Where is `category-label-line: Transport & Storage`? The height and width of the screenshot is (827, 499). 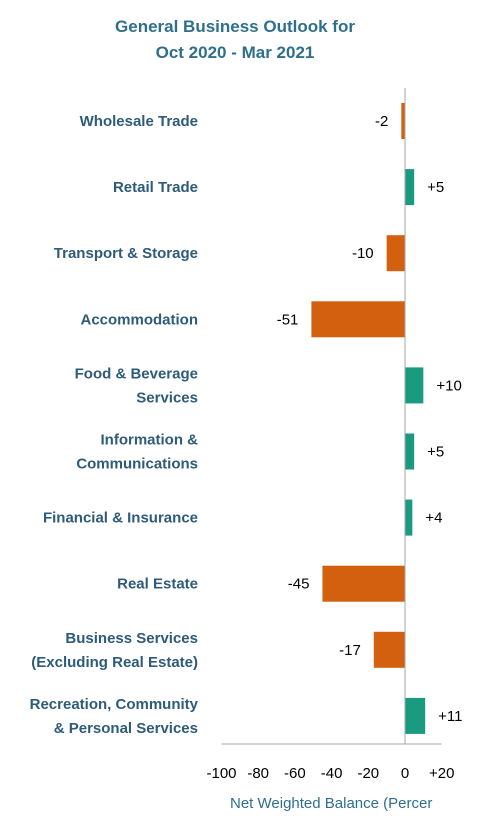
category-label-line: Transport & Storage is located at coordinates (126, 253).